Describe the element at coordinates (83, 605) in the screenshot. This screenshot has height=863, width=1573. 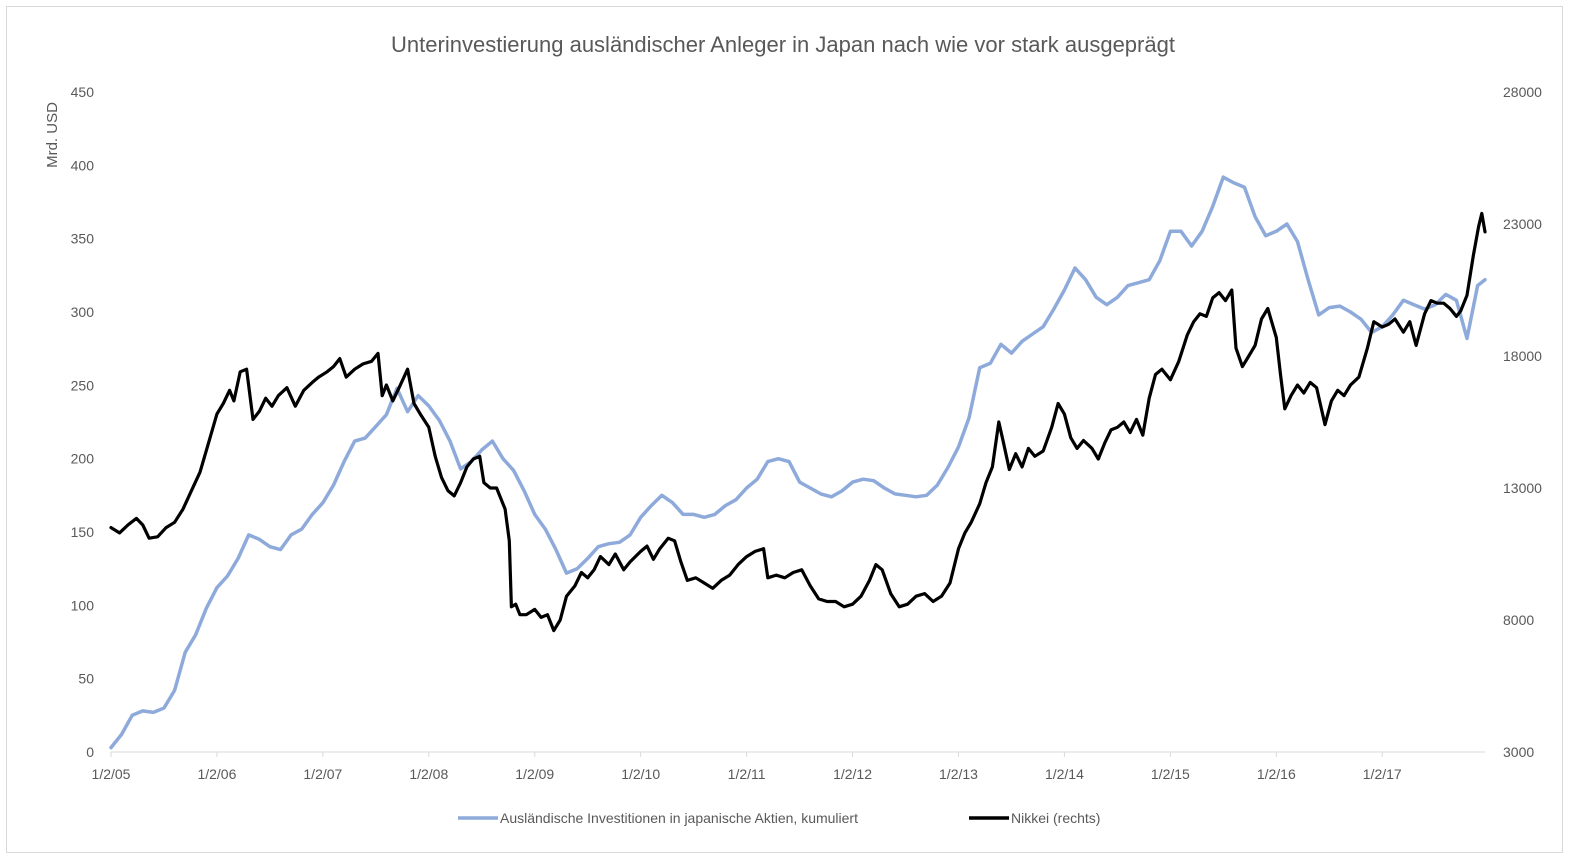
I see `y-left-tick-label: 100` at that location.